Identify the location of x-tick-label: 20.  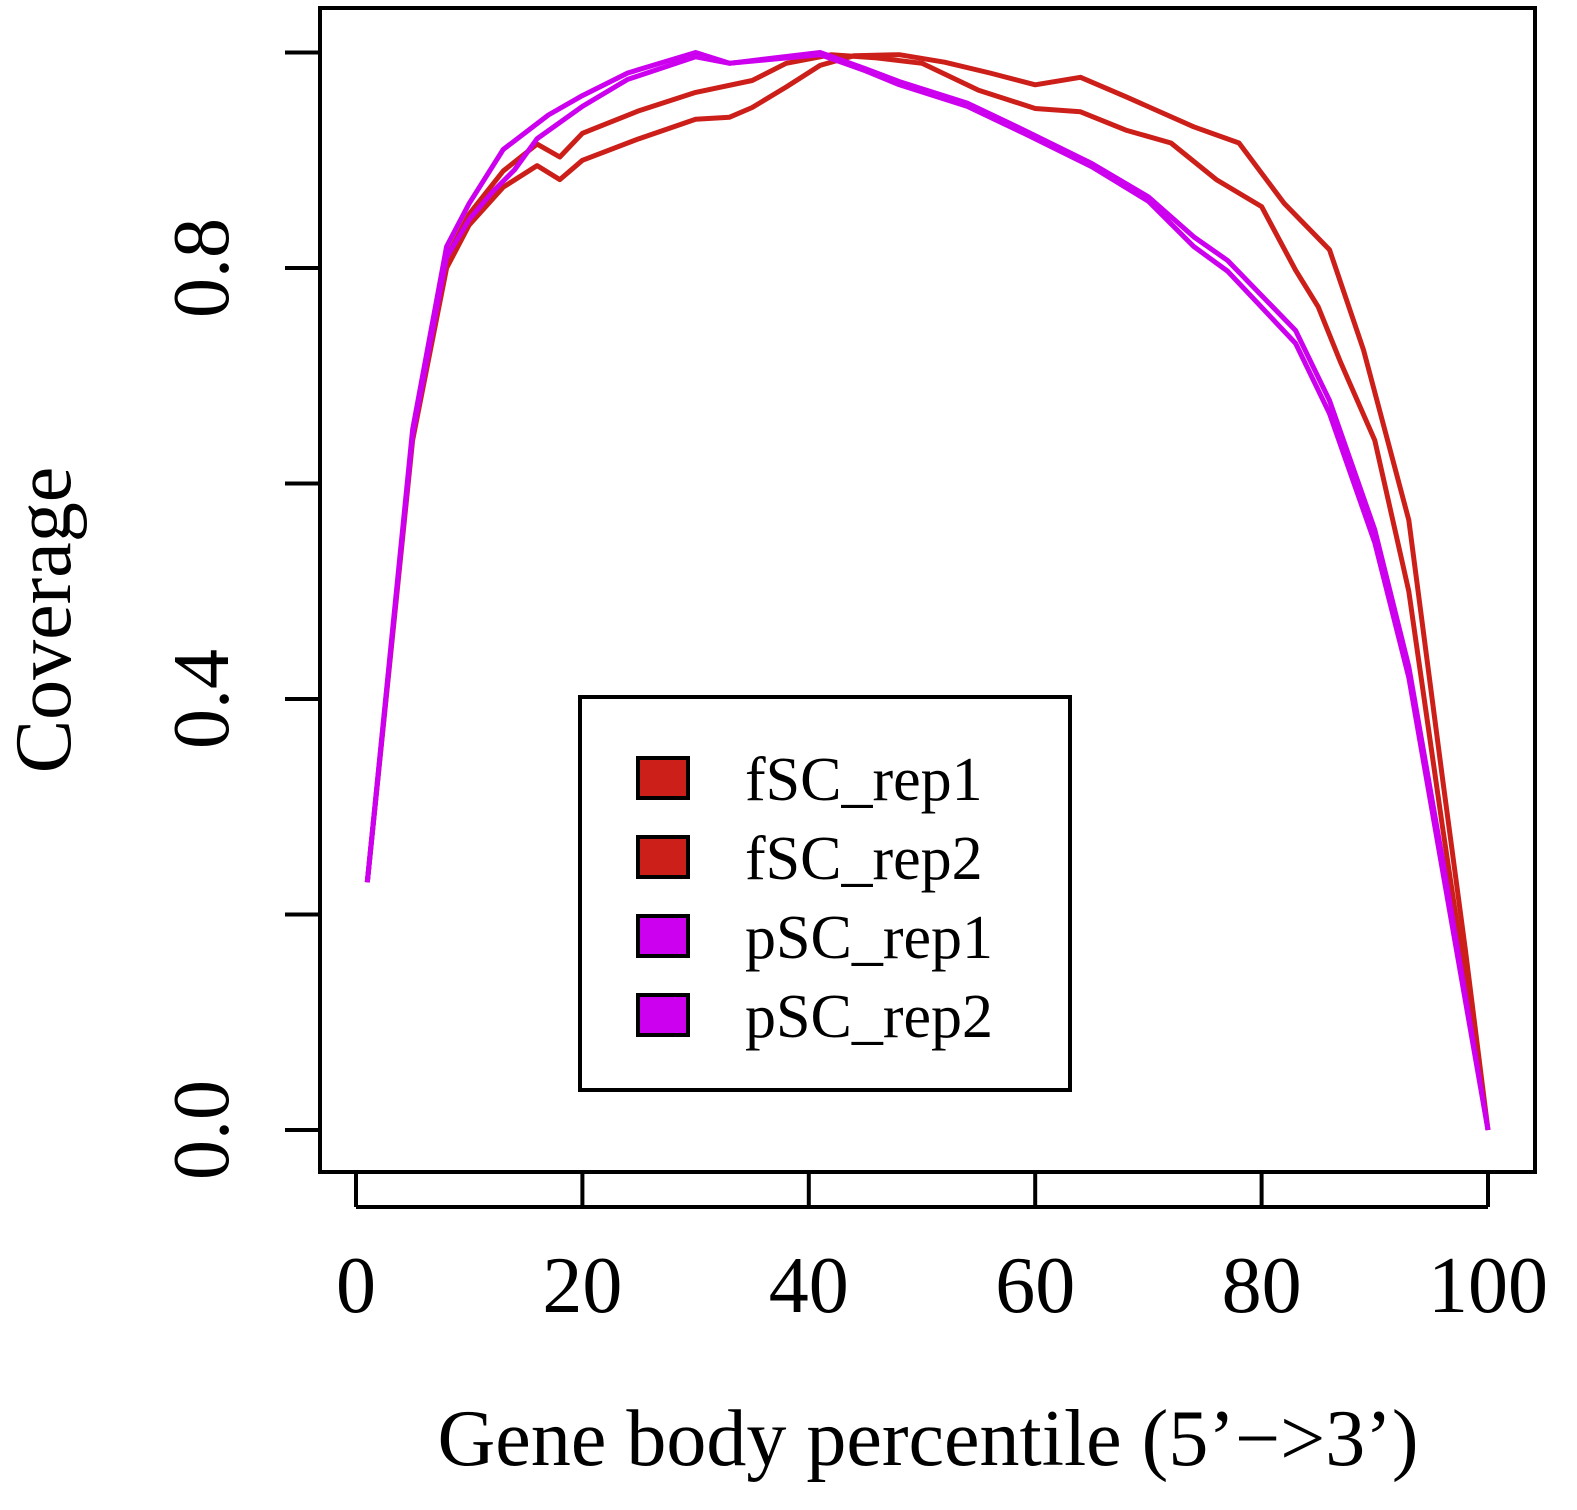
(582, 1286).